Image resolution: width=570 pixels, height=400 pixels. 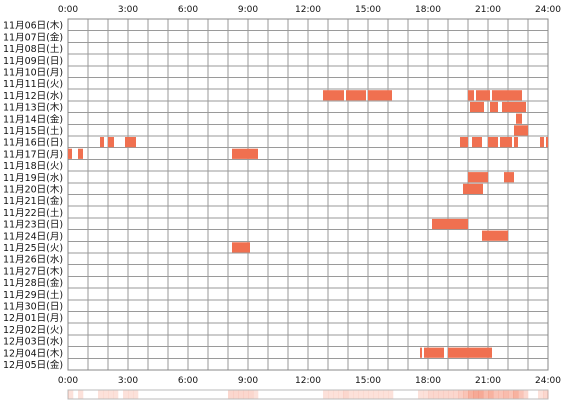 I want to click on day-label: 11月10日(月), so click(x=33, y=73).